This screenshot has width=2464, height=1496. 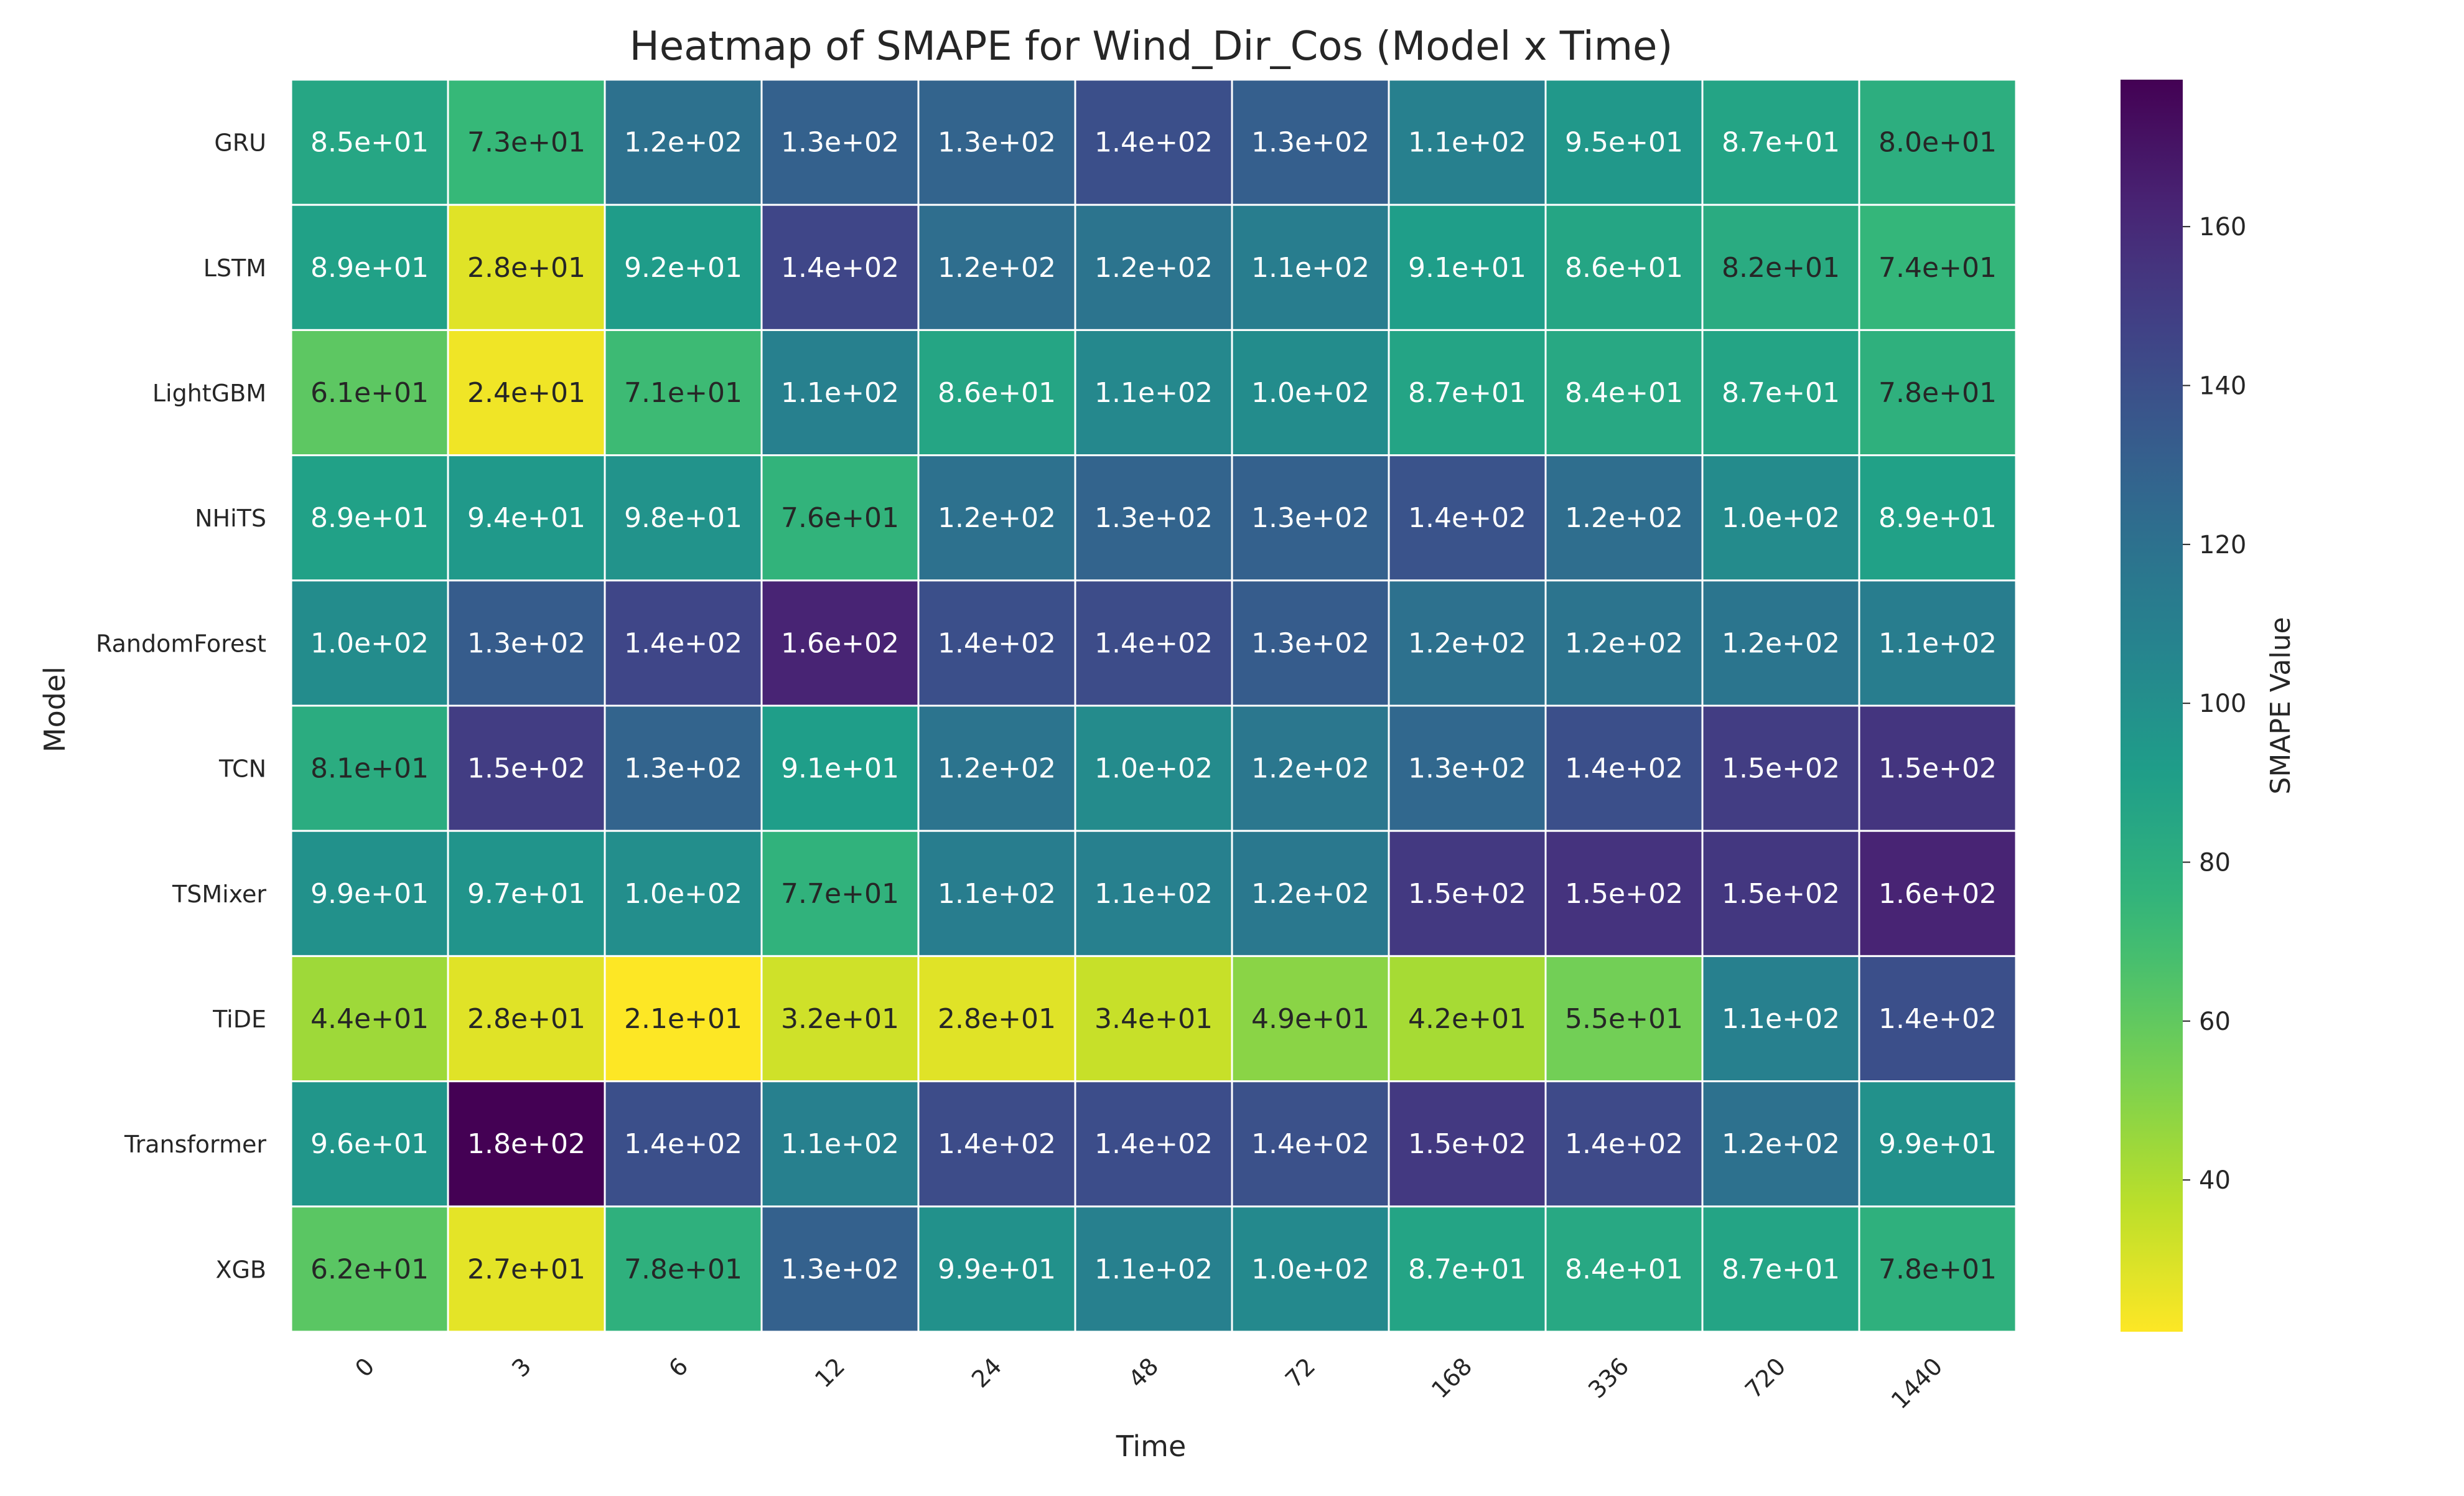 What do you see at coordinates (1151, 1446) in the screenshot?
I see `x-axis-label: Time` at bounding box center [1151, 1446].